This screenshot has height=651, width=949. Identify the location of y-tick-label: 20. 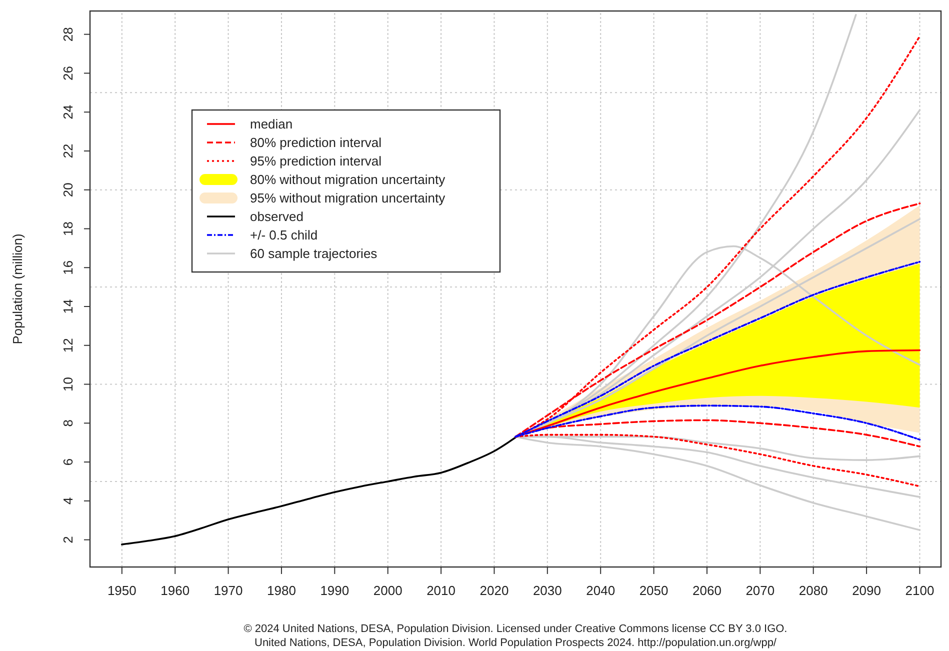
(68, 190).